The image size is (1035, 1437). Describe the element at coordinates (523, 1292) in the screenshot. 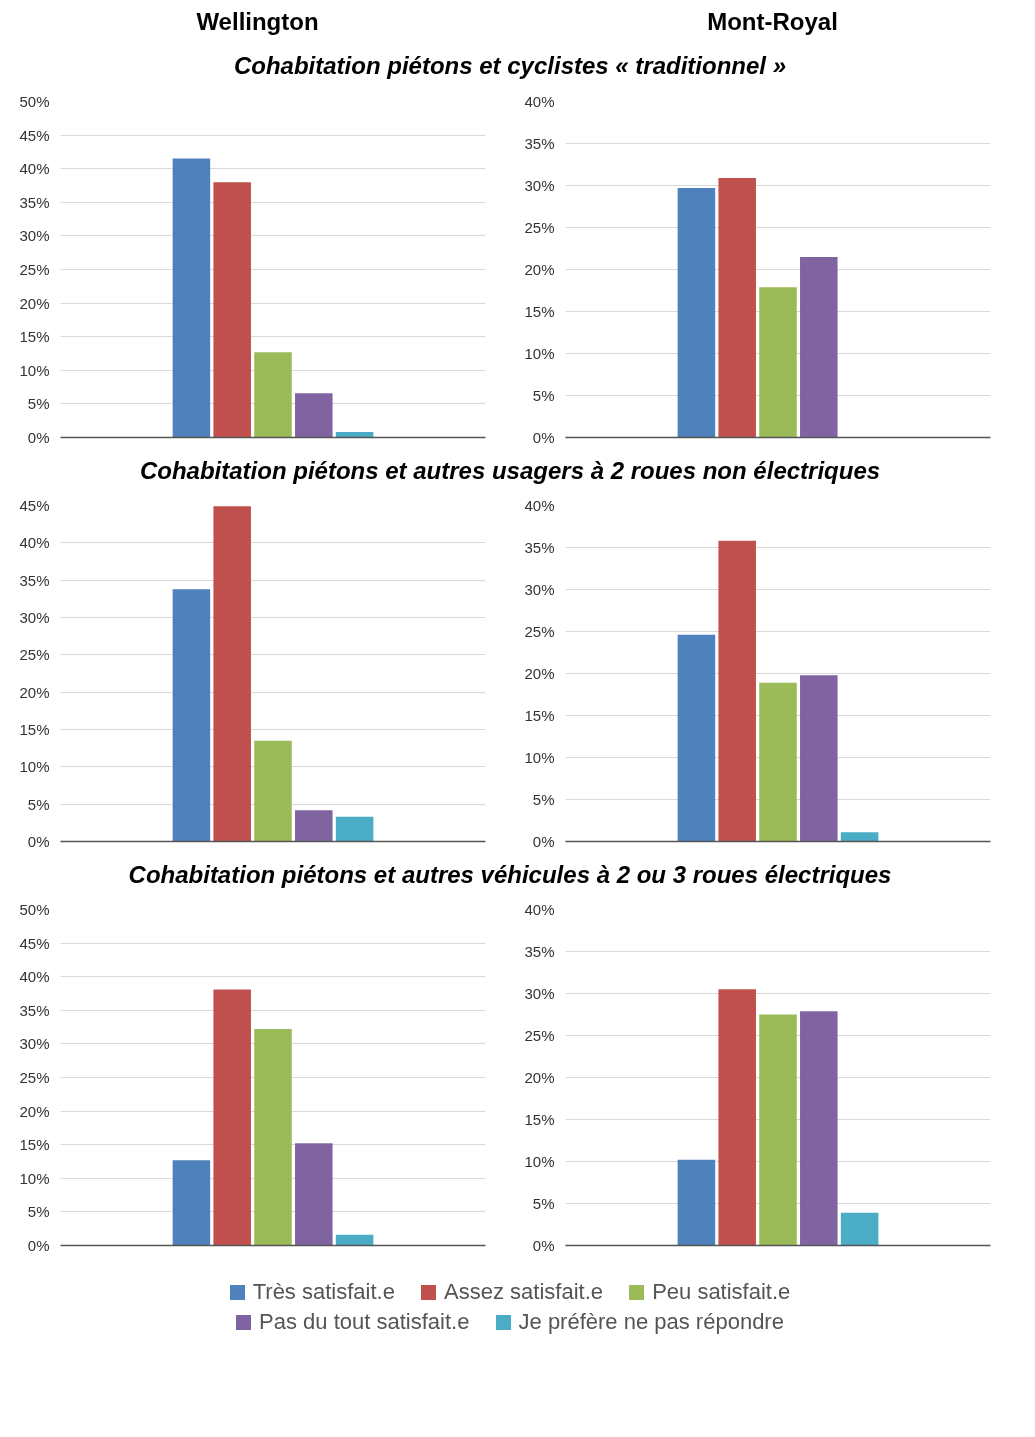

I see `legend-label: Assez satisfait.e` at that location.